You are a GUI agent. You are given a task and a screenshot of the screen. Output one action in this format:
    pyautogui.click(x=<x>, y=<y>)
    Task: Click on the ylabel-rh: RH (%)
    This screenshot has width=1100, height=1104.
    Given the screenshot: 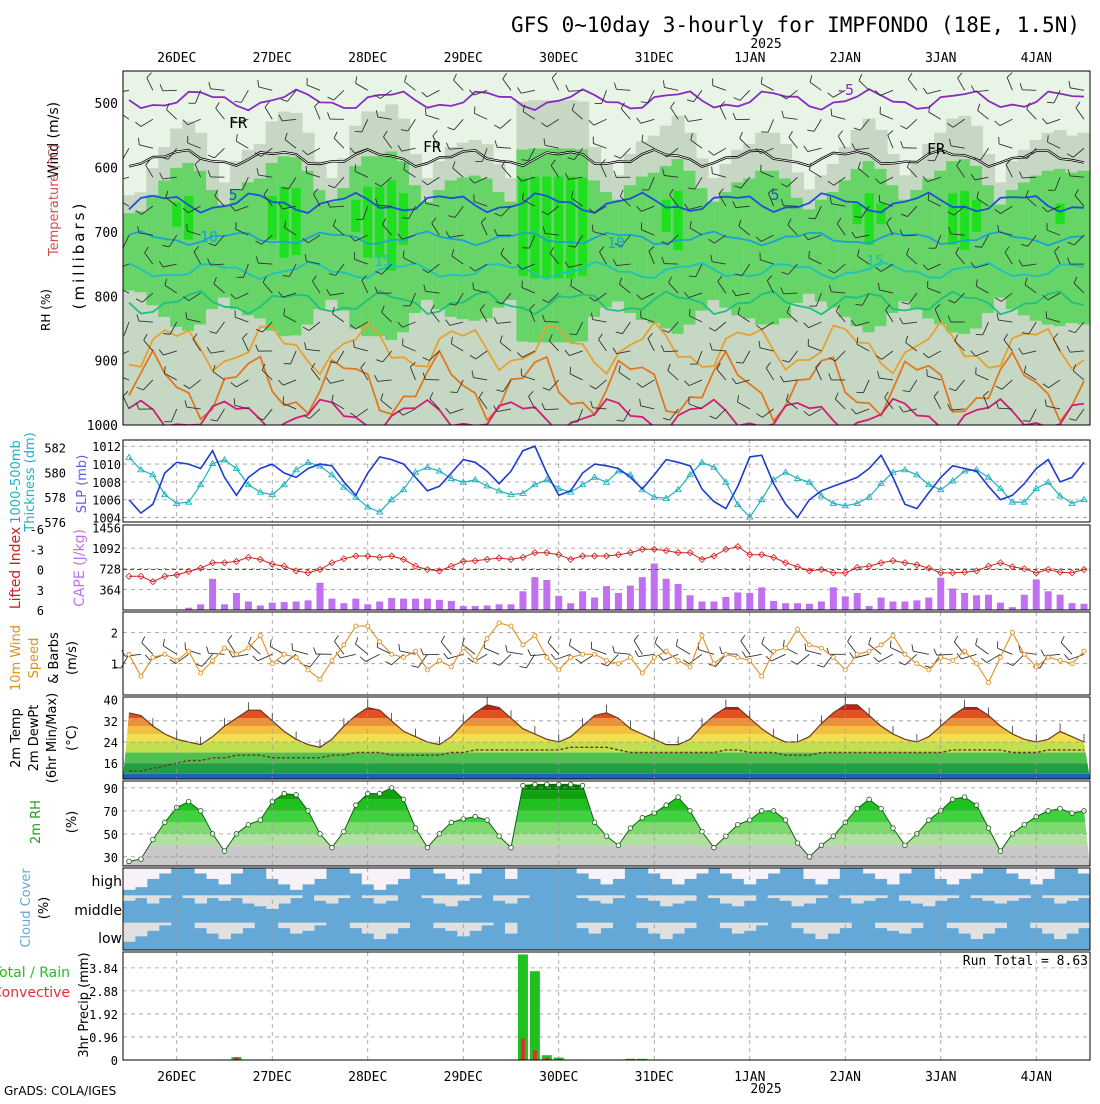 What is the action you would take?
    pyautogui.click(x=46, y=310)
    